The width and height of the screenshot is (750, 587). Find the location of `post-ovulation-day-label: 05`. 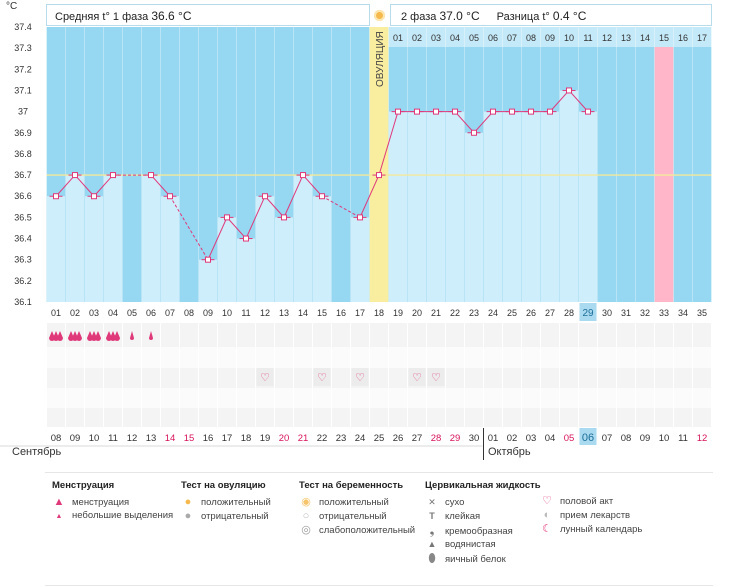

post-ovulation-day-label: 05 is located at coordinates (474, 38).